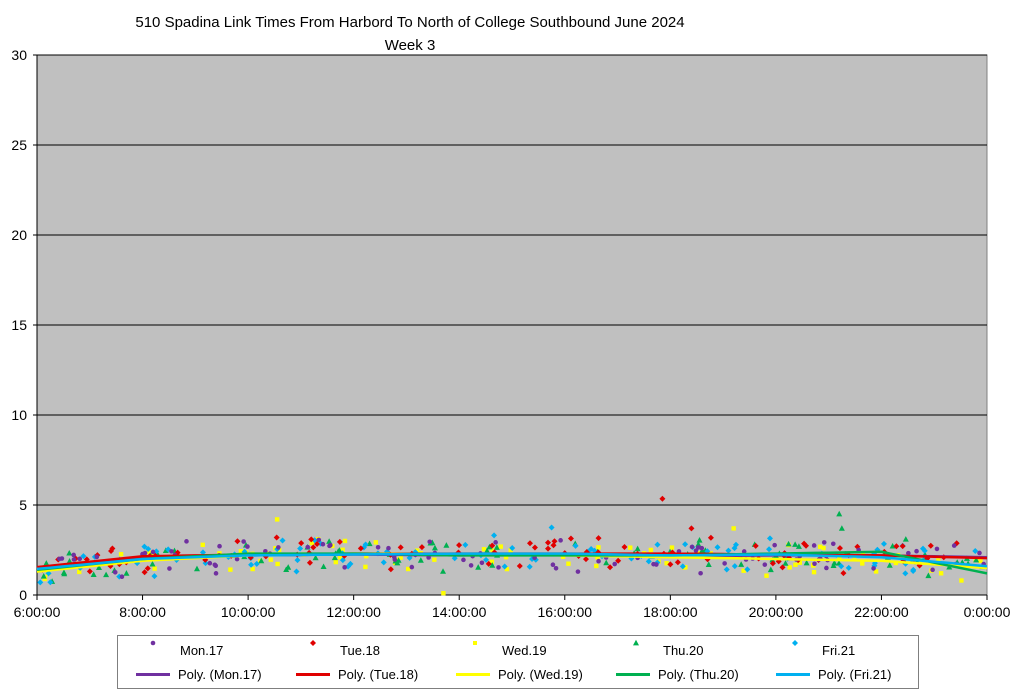 The image size is (1024, 693). What do you see at coordinates (776, 612) in the screenshot?
I see `x-tick-label: 20:00:00` at bounding box center [776, 612].